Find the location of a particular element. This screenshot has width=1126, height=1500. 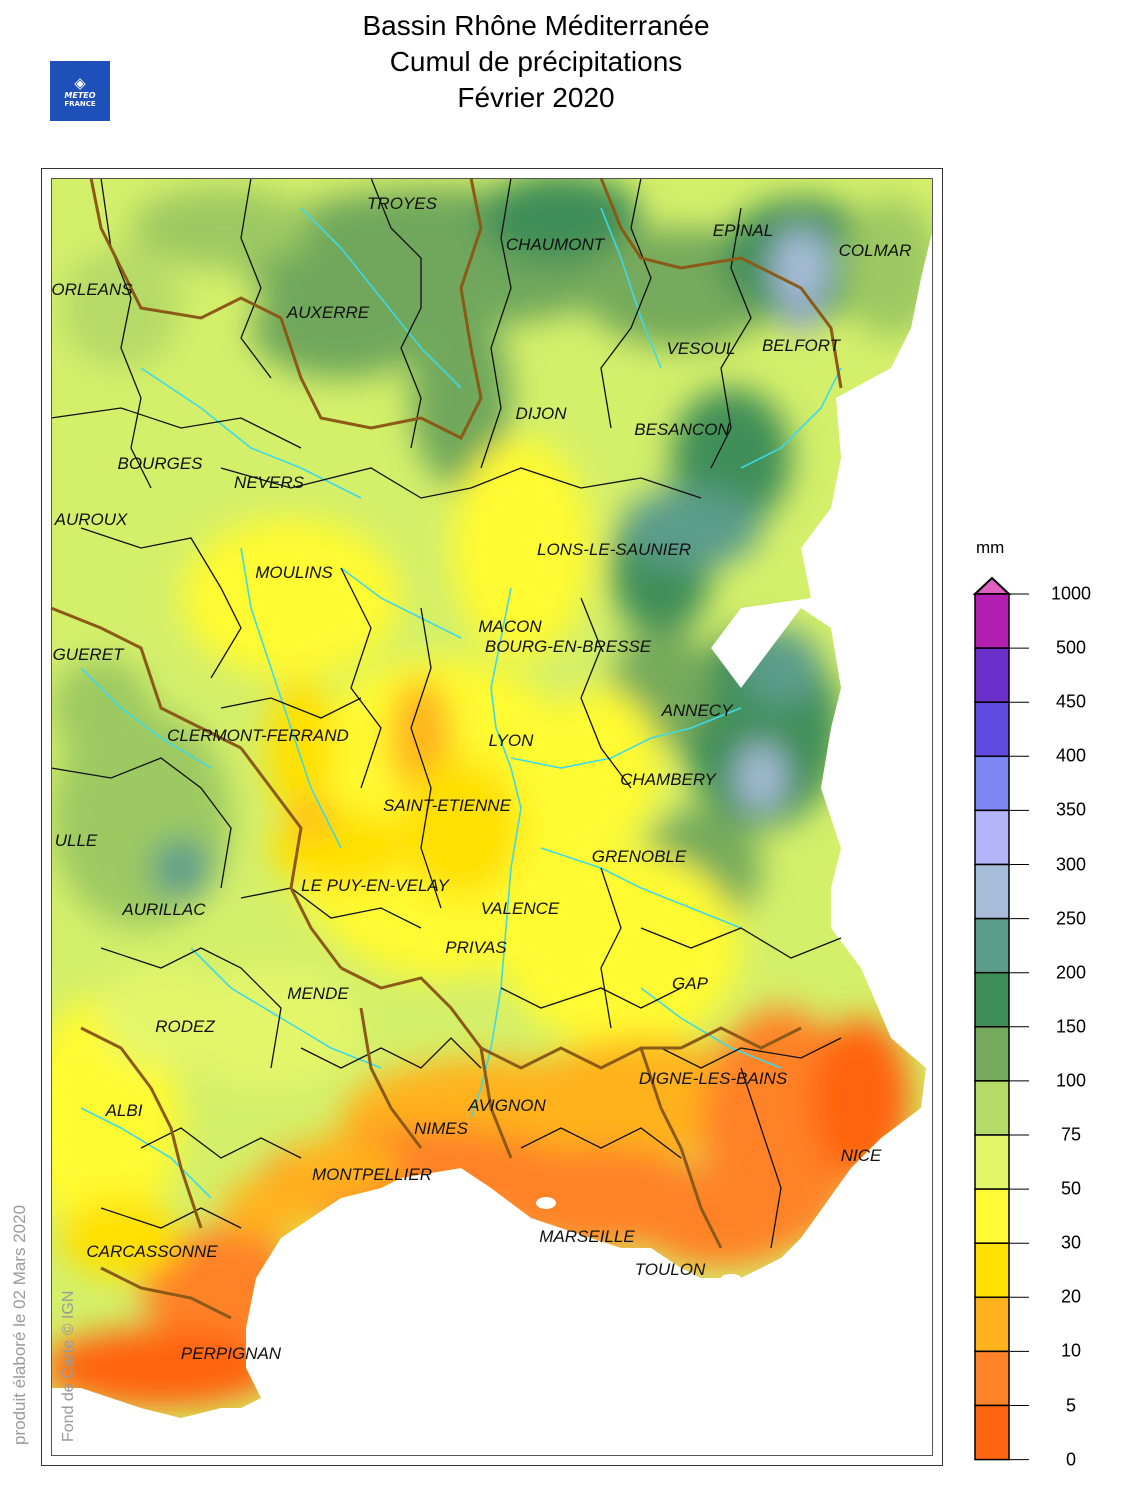

legend-label: 300 is located at coordinates (1071, 864).